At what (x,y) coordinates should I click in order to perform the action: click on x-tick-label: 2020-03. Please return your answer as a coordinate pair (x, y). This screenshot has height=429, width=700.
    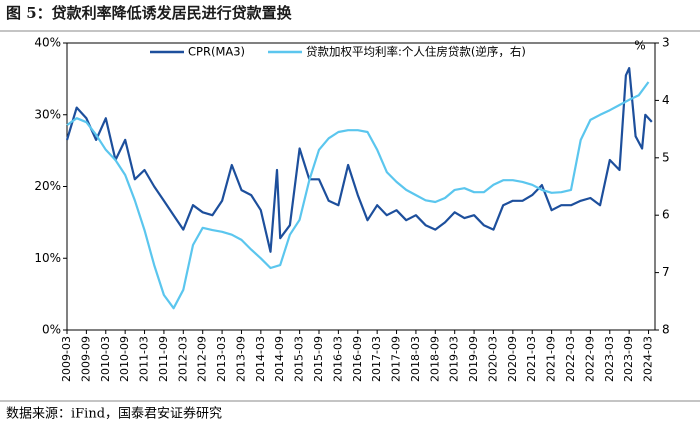
    Looking at the image, I should click on (492, 359).